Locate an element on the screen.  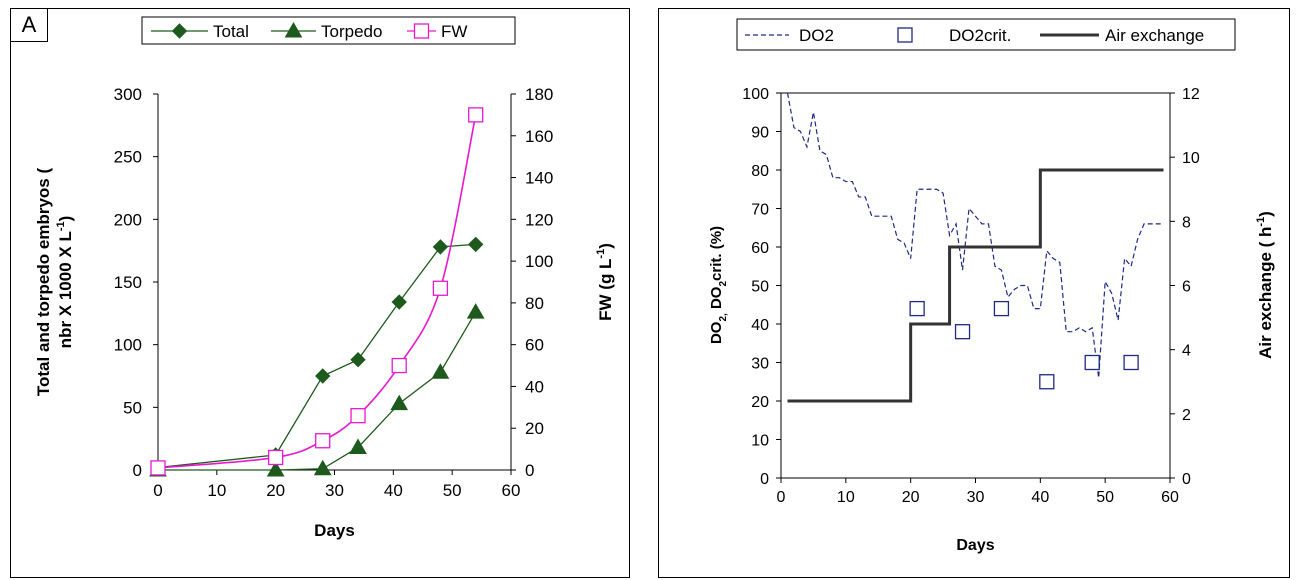
y2-tick-label: 12 is located at coordinates (1191, 94).